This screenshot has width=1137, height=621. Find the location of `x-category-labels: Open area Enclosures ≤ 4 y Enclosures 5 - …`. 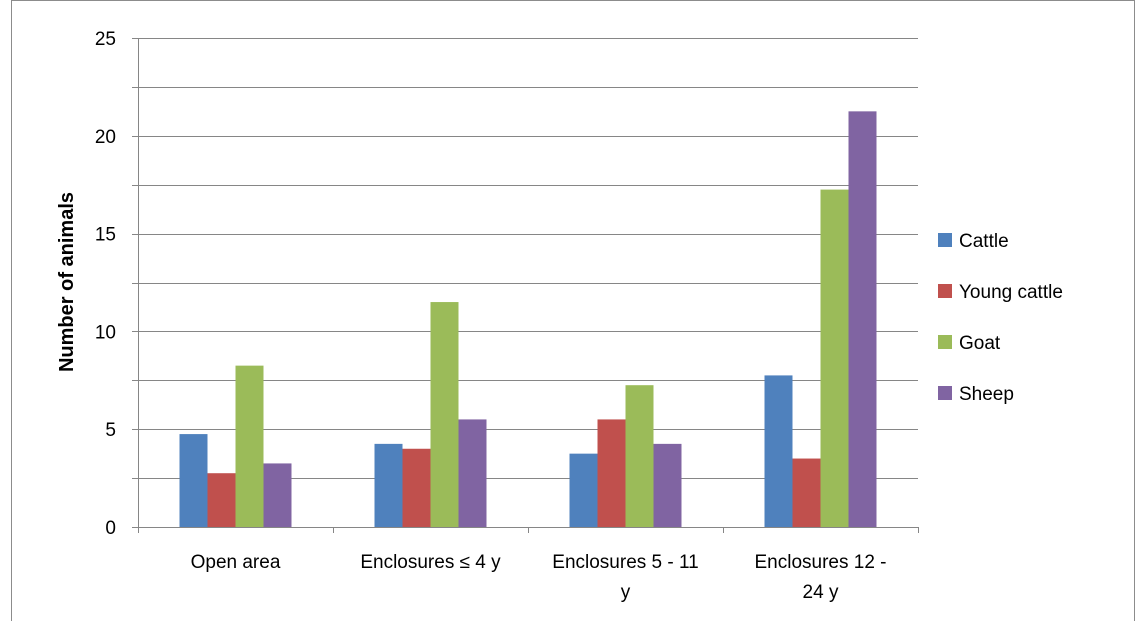

x-category-labels: Open area Enclosures ≤ 4 y Enclosures 5 - … is located at coordinates (539, 577).